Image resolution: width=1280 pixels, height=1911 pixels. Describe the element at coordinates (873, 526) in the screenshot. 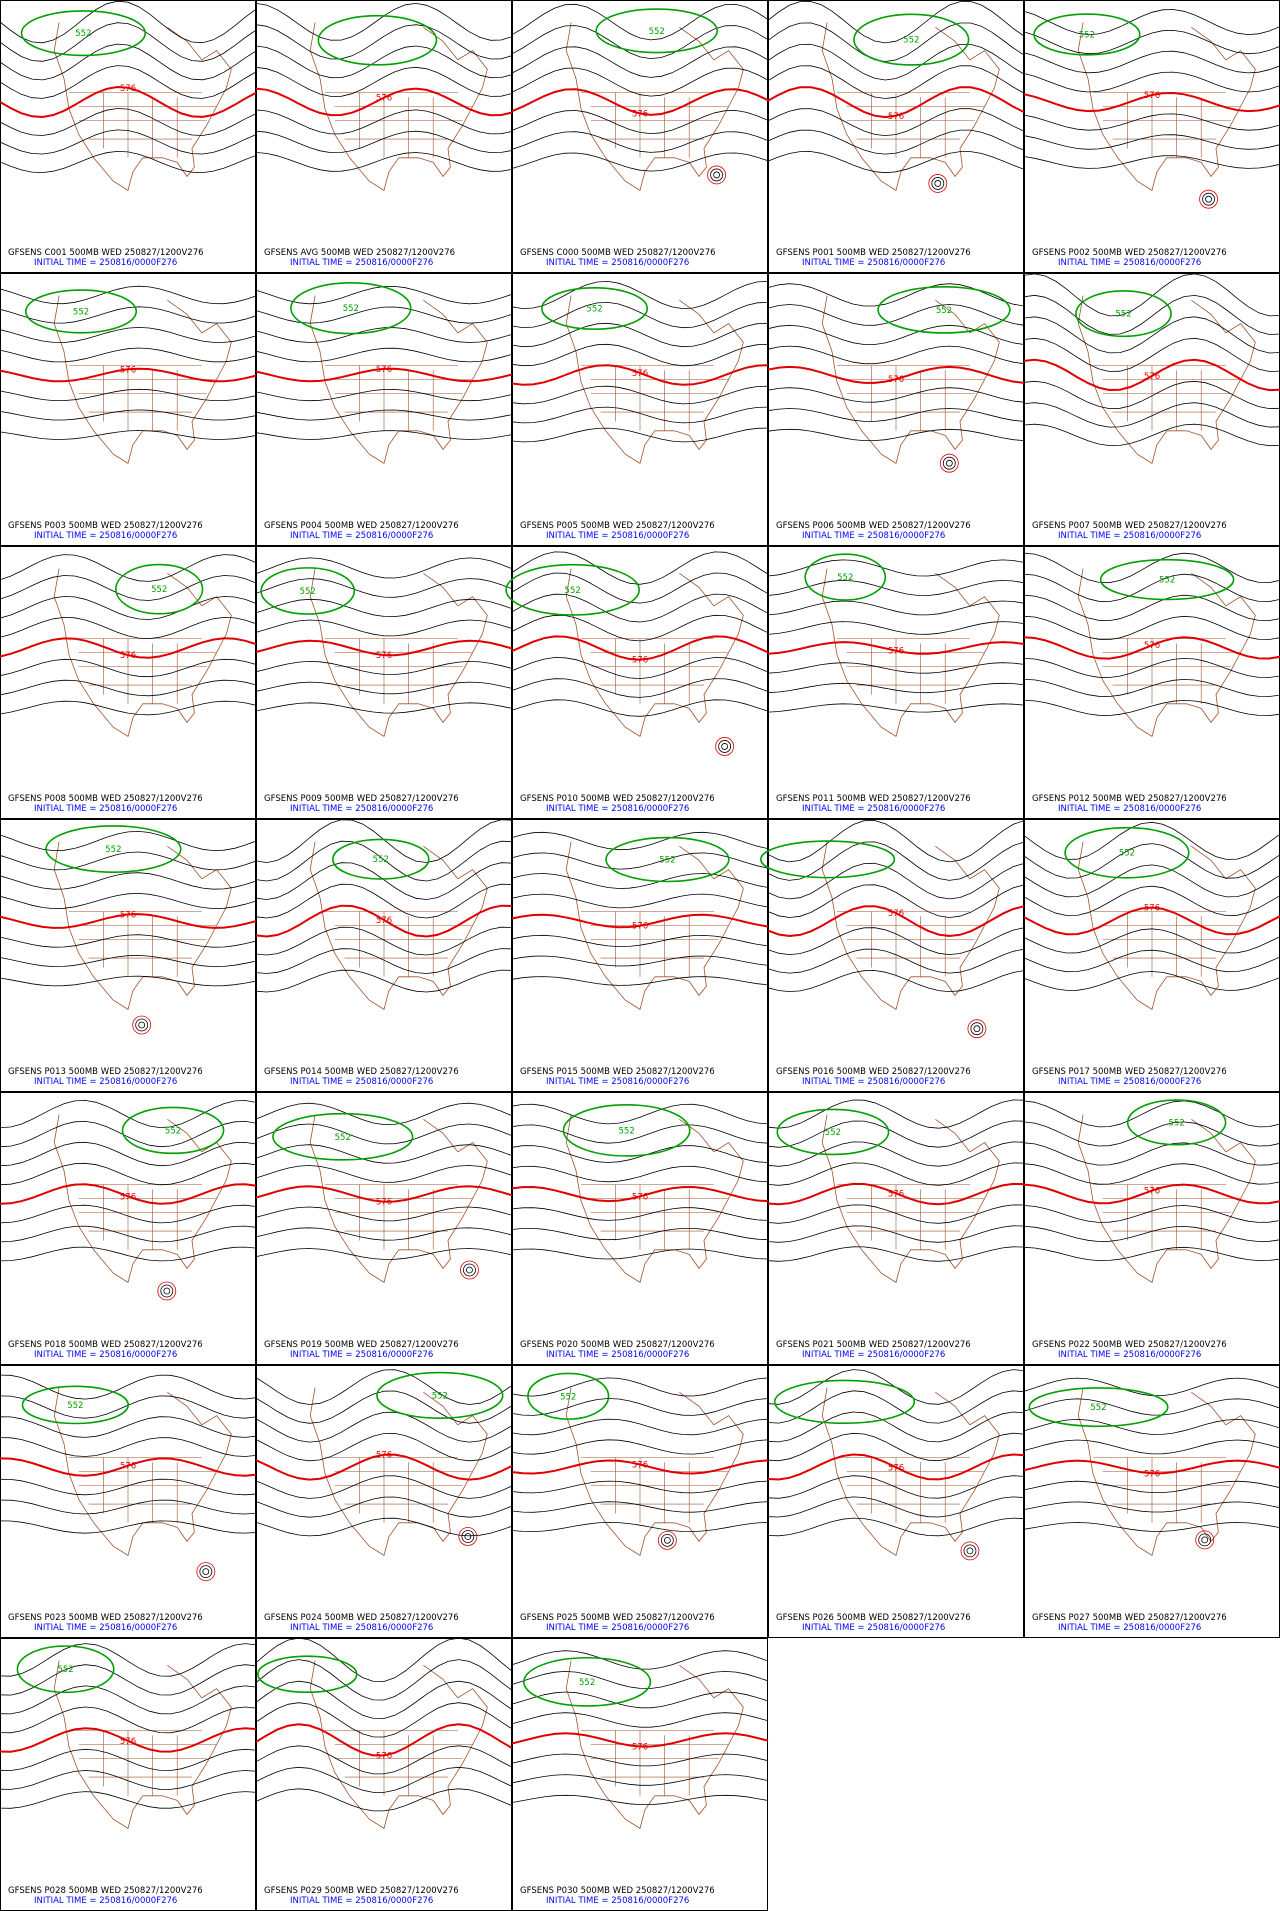

I see `panel-caption: GFSENS P006 500MB WED 250827/1200V276` at that location.